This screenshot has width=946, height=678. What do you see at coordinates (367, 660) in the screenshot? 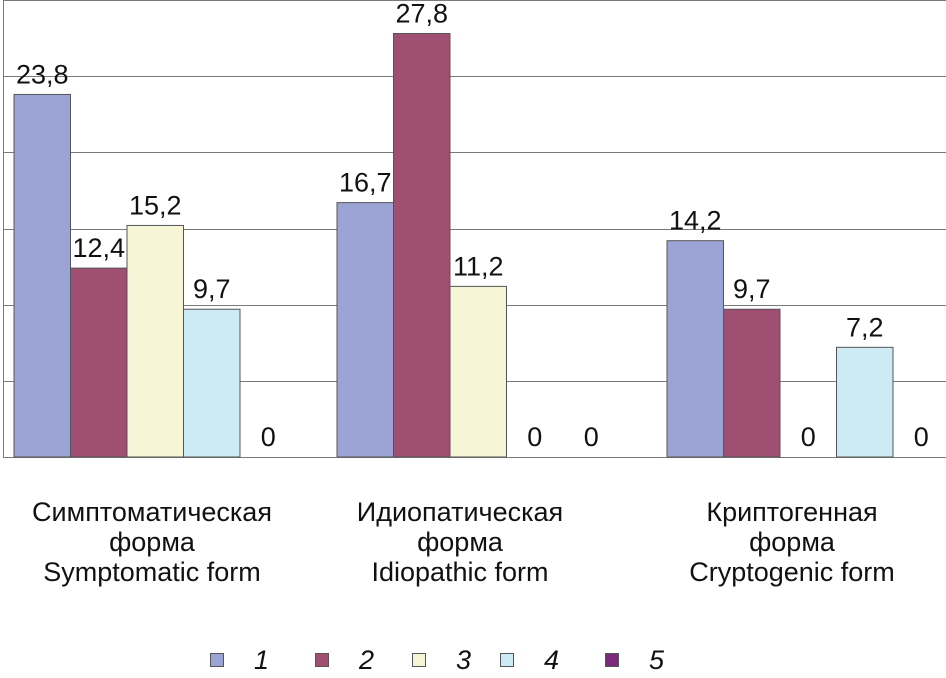
I see `legend-label: 2` at bounding box center [367, 660].